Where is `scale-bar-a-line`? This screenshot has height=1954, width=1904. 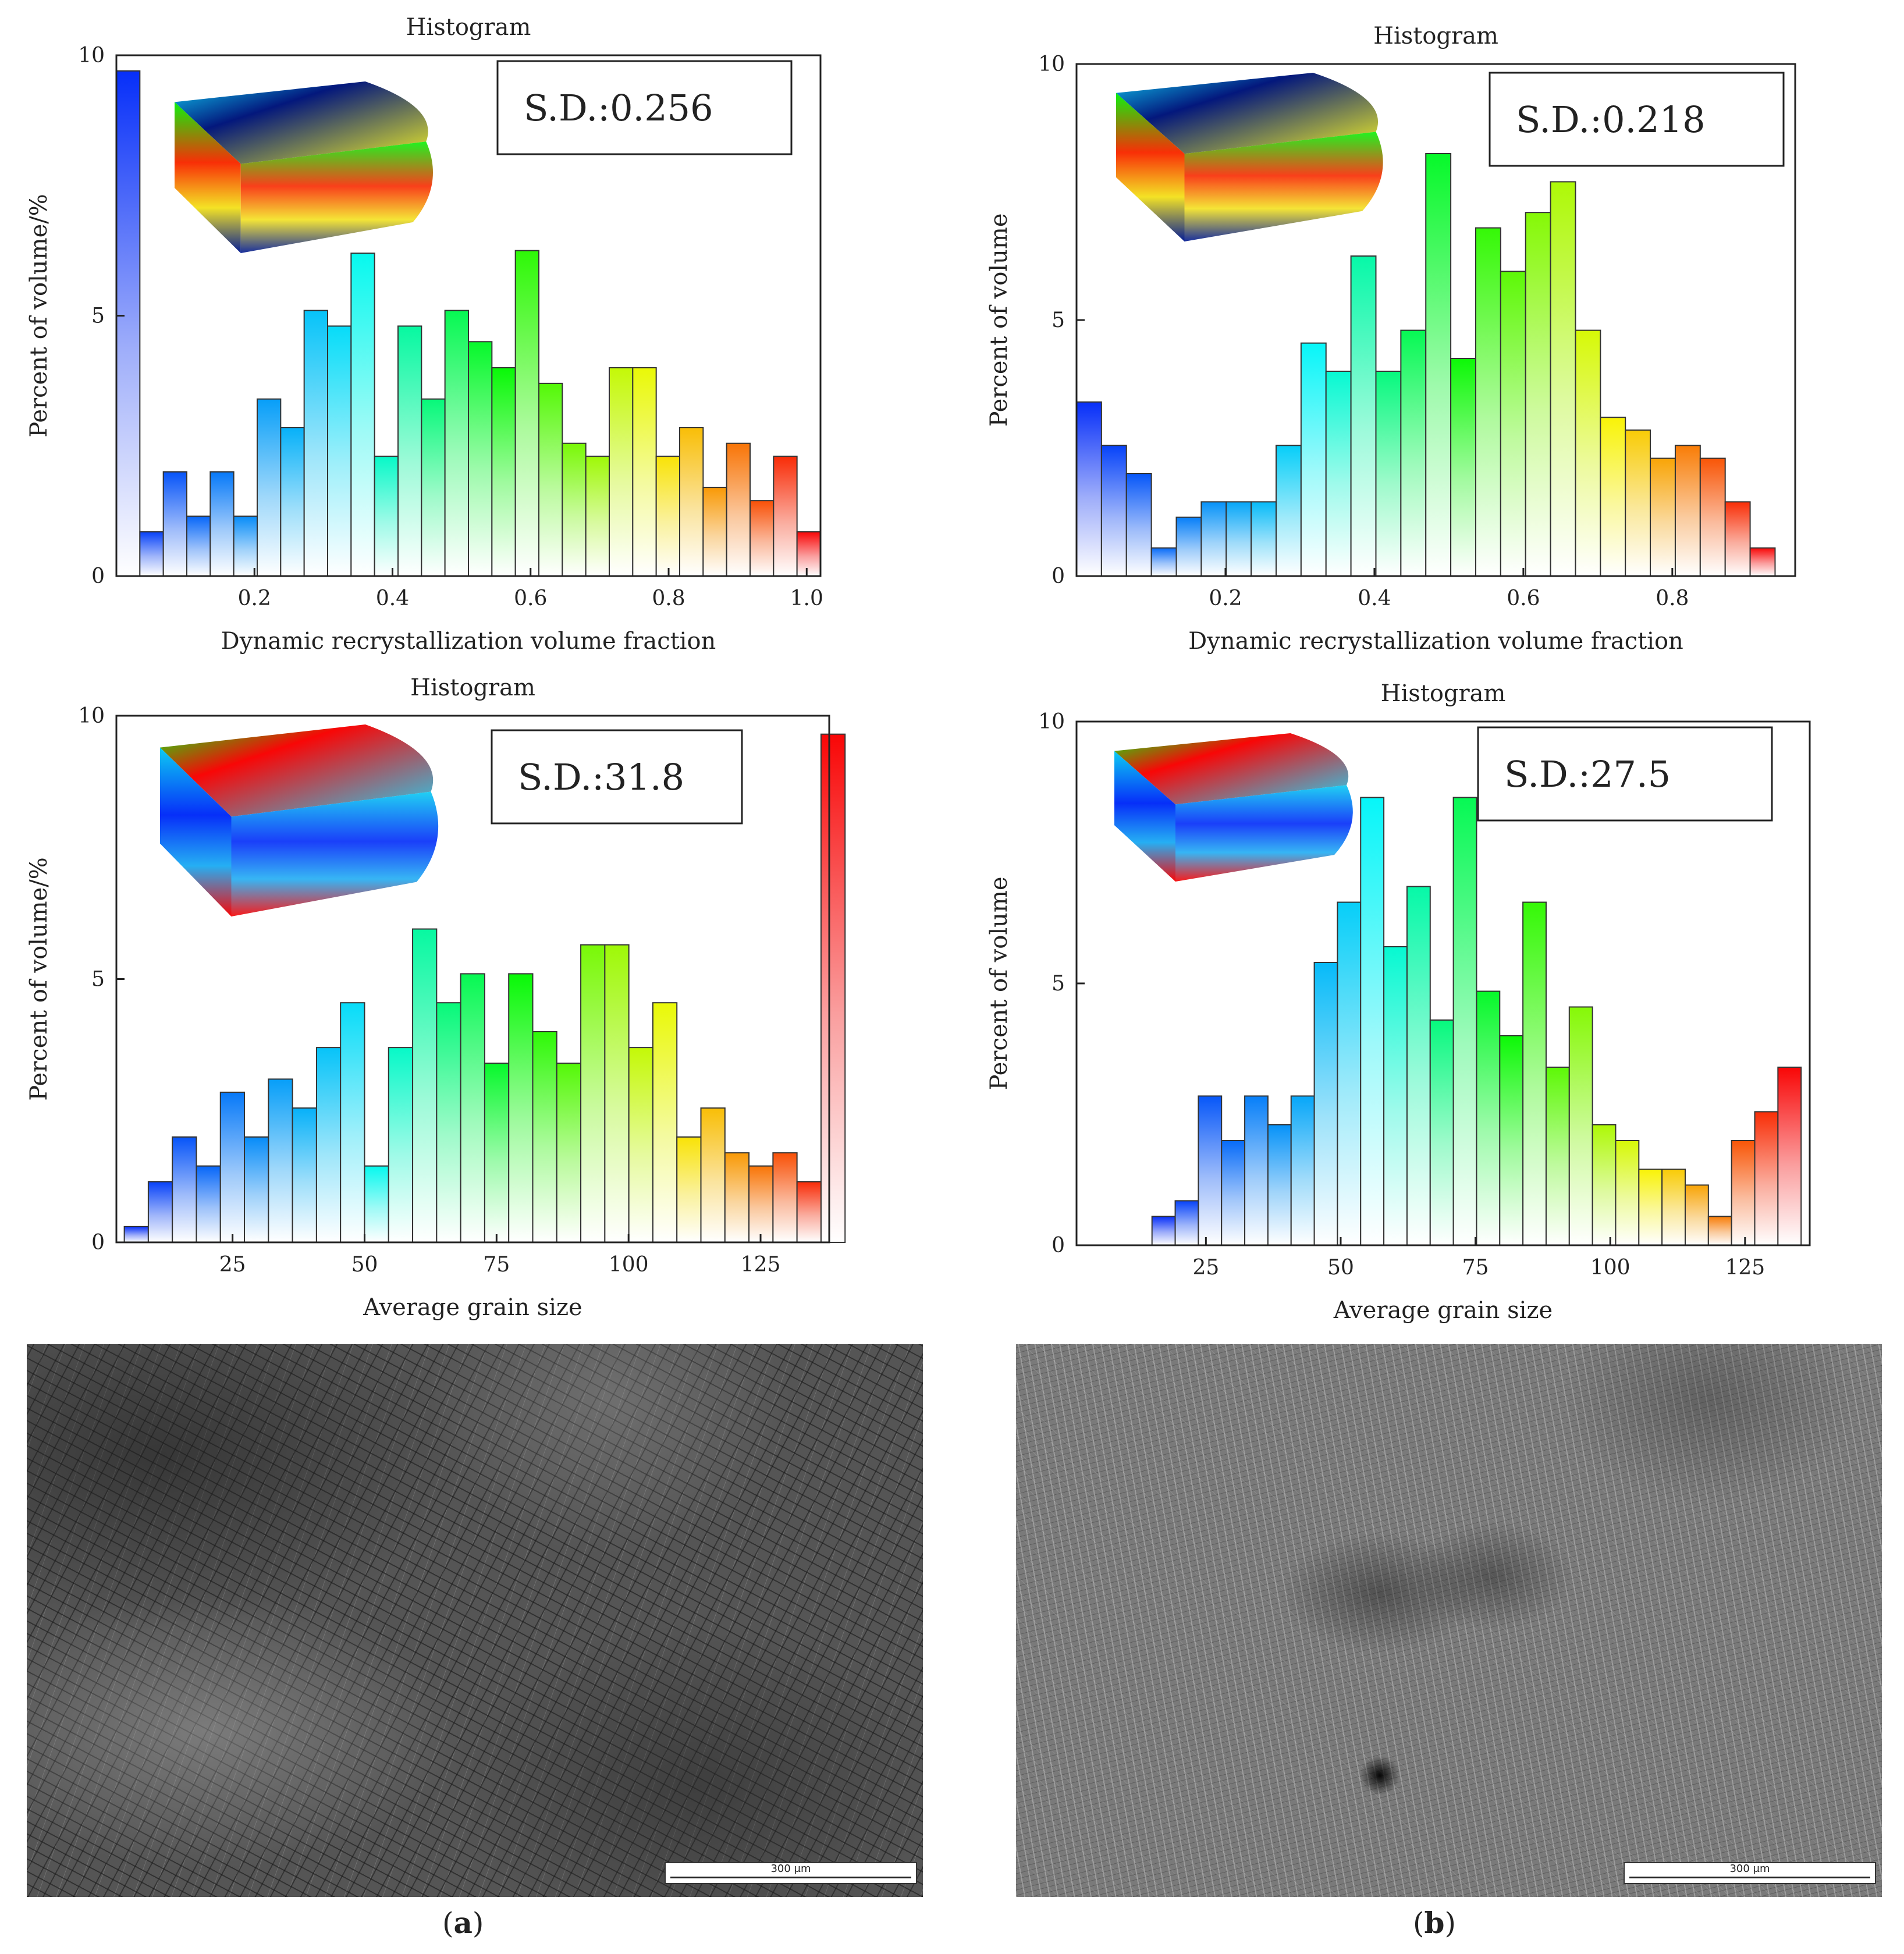
scale-bar-a-line is located at coordinates (790, 1878).